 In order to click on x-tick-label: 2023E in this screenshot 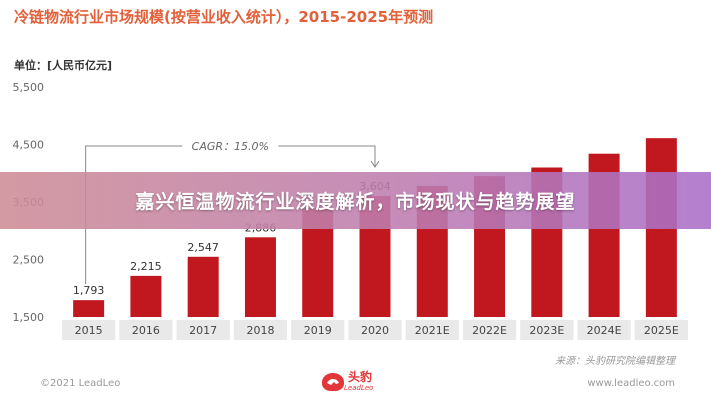, I will do `click(546, 330)`.